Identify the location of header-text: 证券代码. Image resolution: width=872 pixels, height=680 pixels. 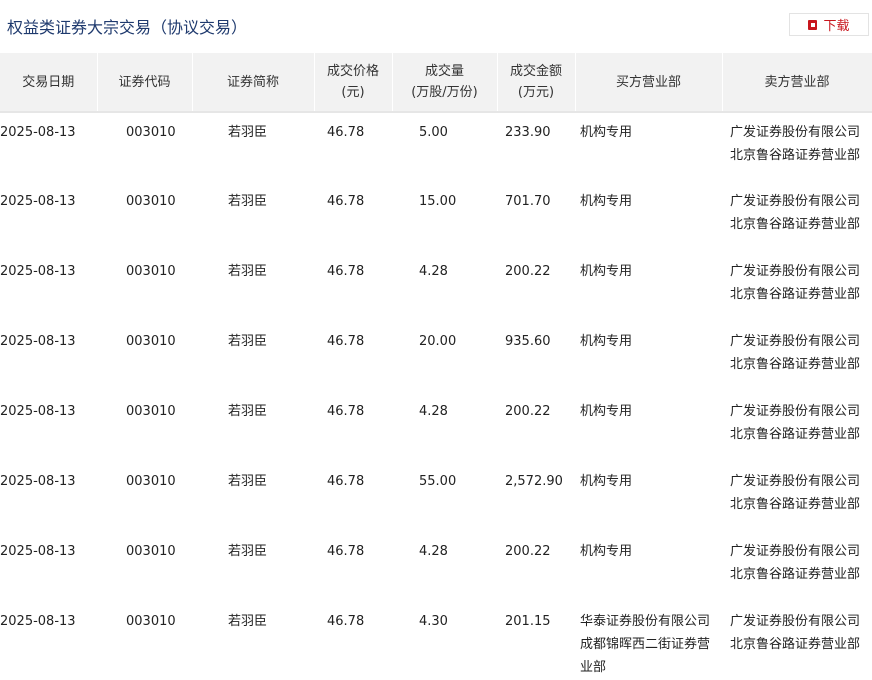
(144, 82).